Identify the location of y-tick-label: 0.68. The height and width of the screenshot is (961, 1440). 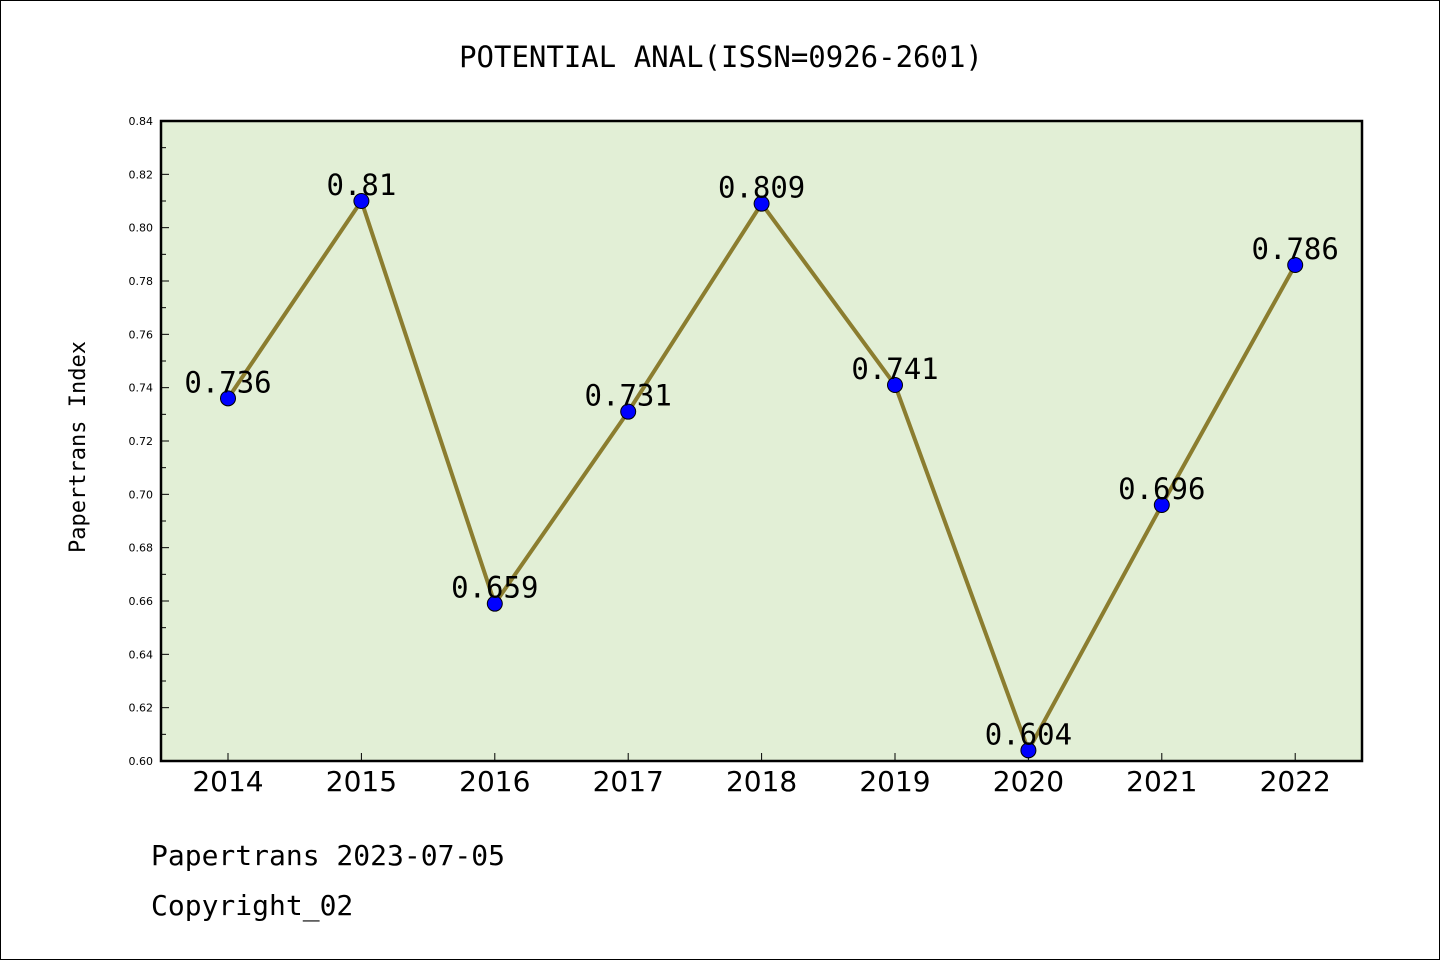
(141, 548).